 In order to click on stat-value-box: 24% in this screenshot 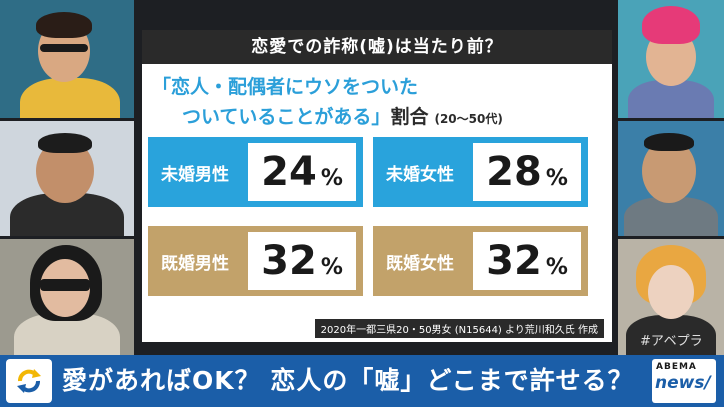, I will do `click(302, 172)`.